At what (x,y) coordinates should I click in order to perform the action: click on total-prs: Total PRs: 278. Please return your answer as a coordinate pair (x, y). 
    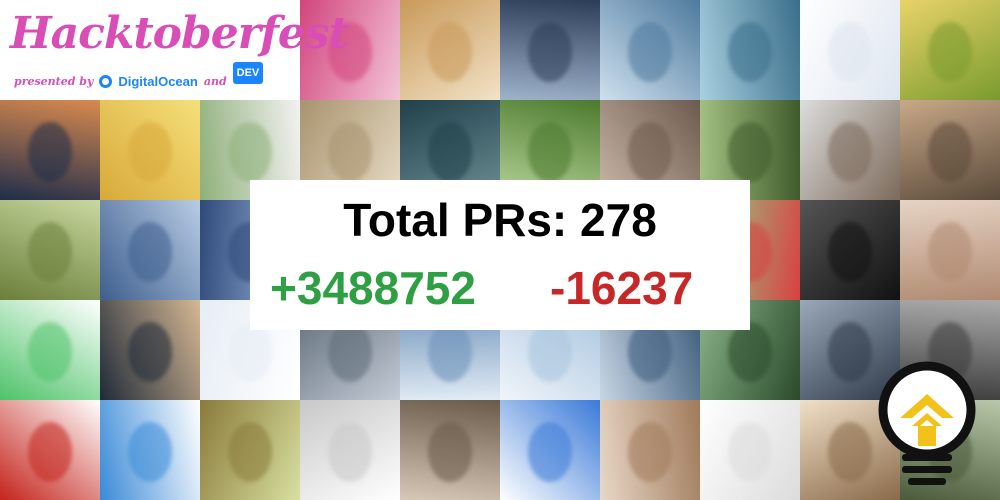
    Looking at the image, I should click on (500, 220).